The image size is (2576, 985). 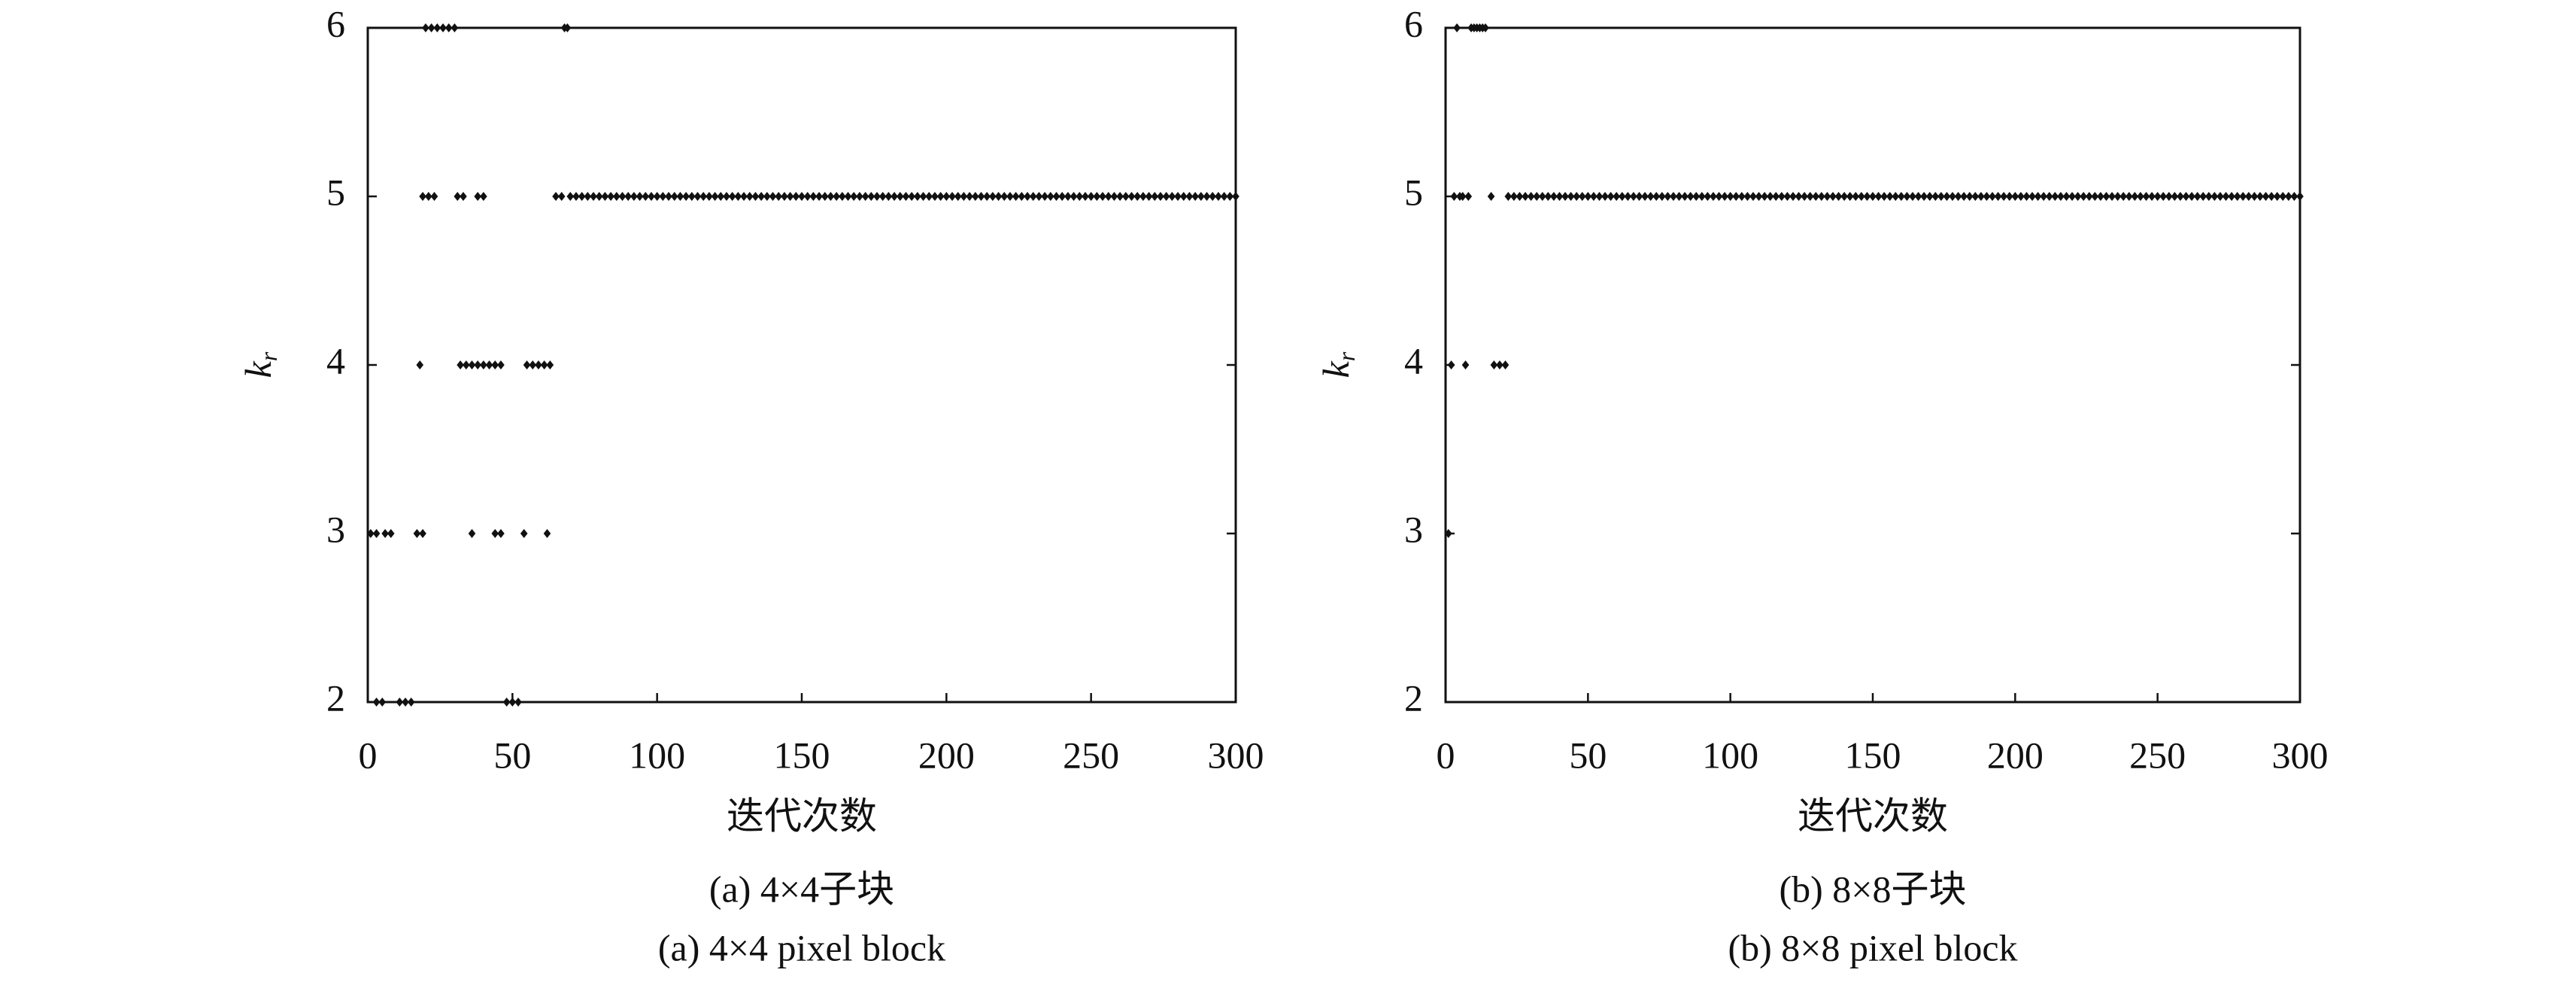 I want to click on x-tick-label: 50, so click(x=512, y=755).